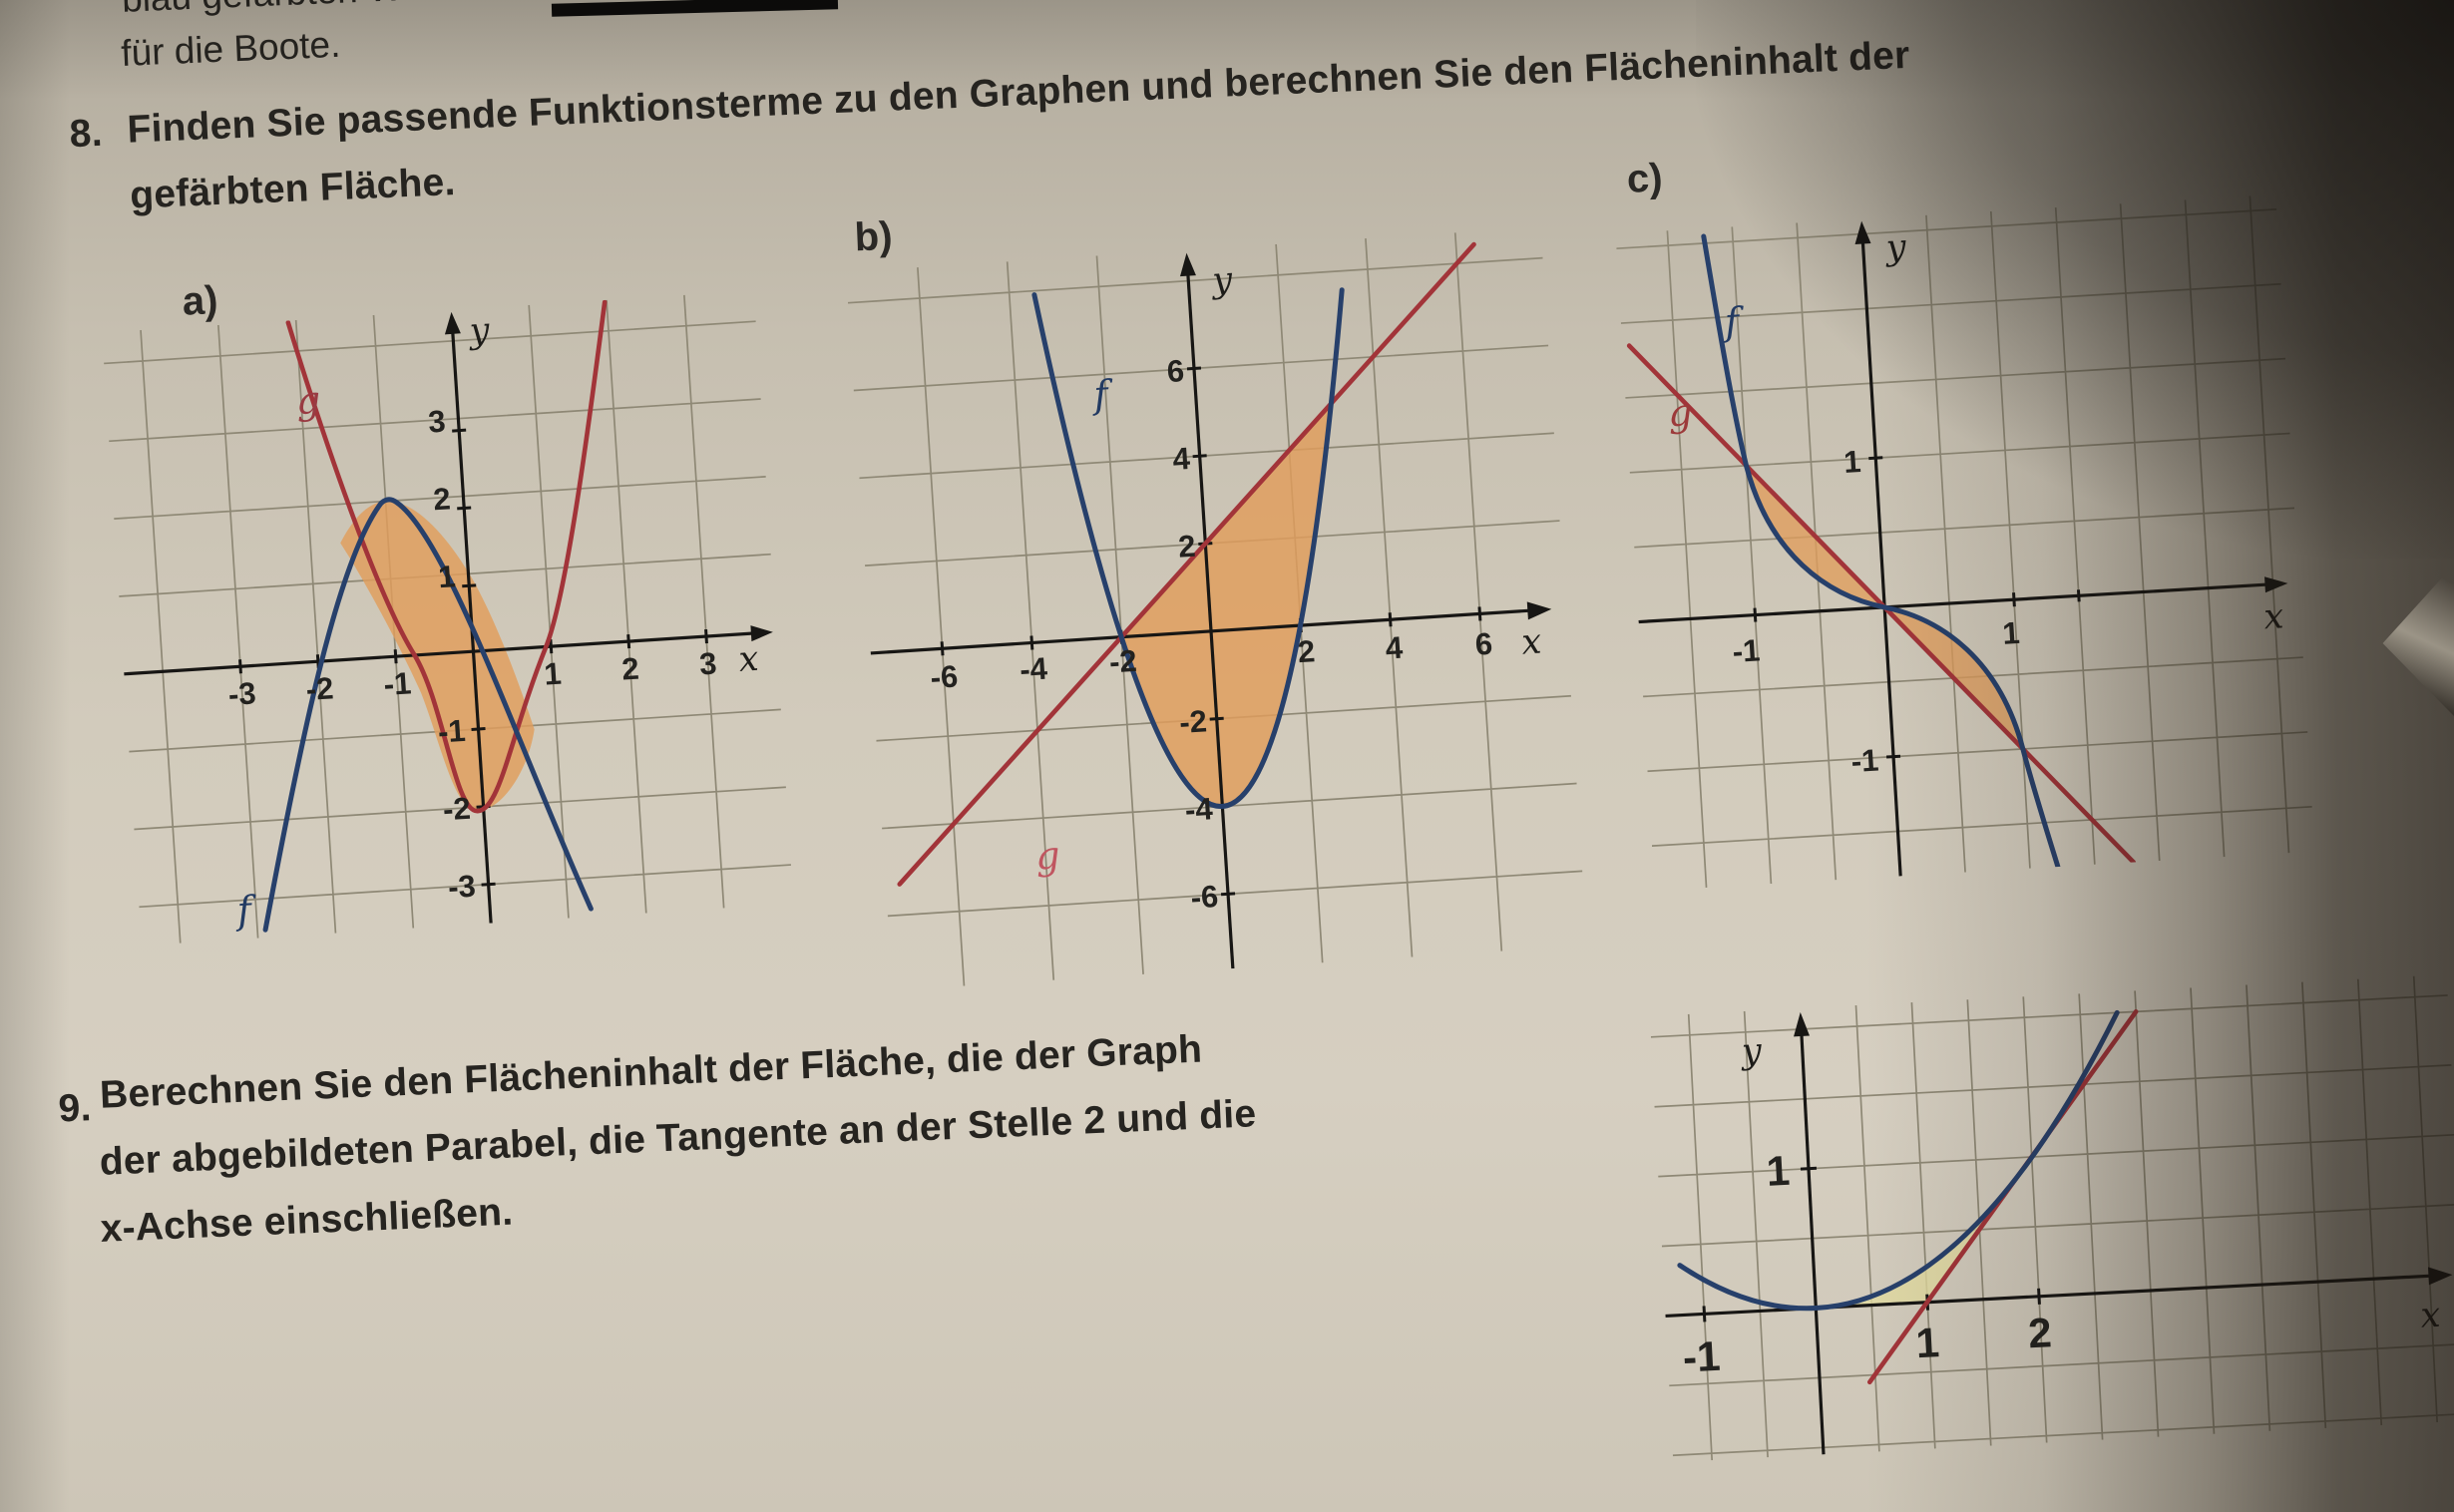 The image size is (2454, 1512). What do you see at coordinates (1034, 669) in the screenshot?
I see `b-xtick: -4` at bounding box center [1034, 669].